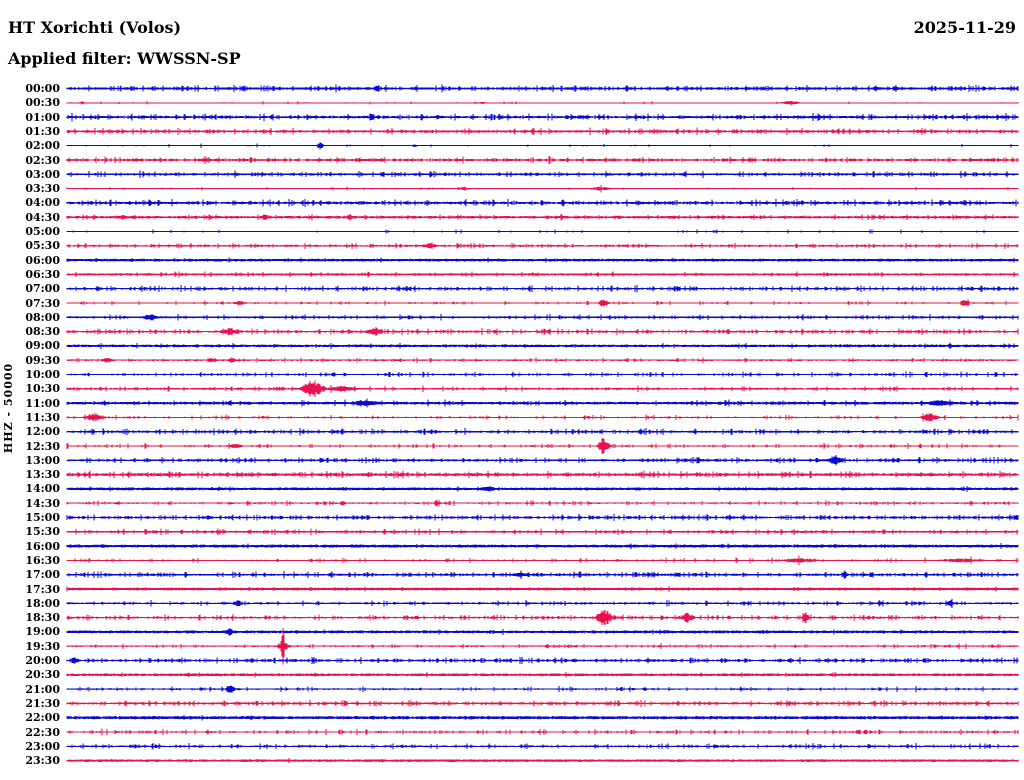  I want to click on time-label-21:00: 21:00, so click(42, 689).